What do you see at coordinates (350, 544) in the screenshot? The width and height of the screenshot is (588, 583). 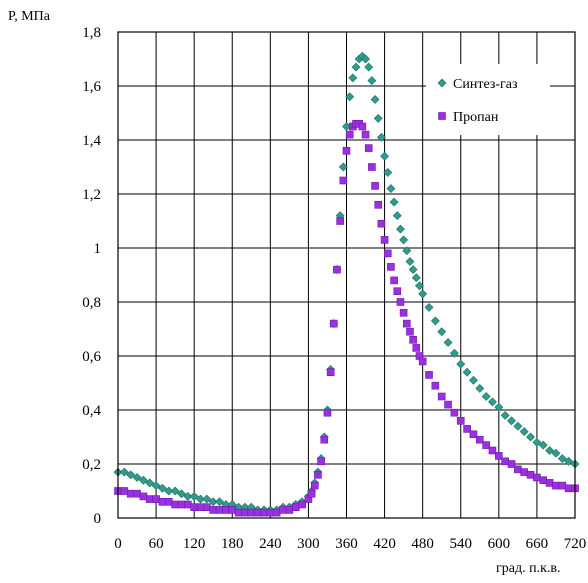 I see `x-axis-ticks: 0 60 120 180 240 300 360 420 480 540 600 660 720` at bounding box center [350, 544].